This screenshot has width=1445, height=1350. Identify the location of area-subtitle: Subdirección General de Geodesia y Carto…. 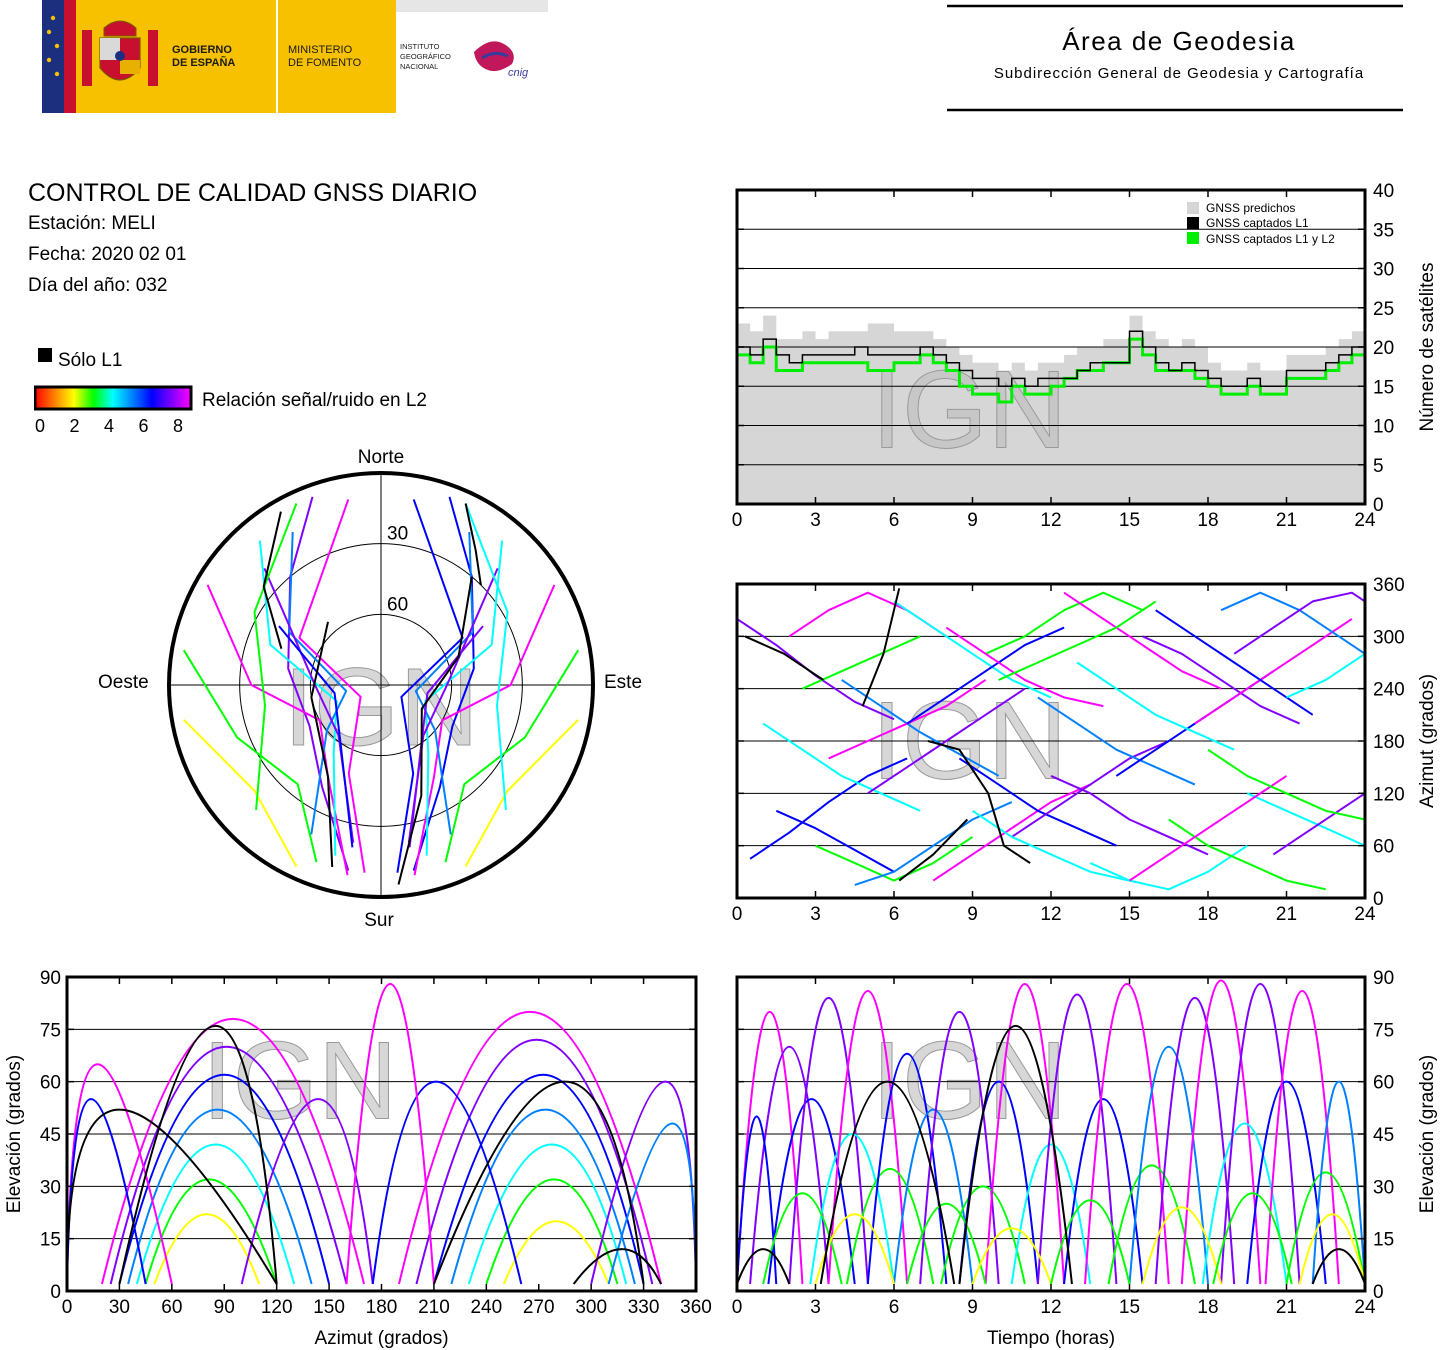
(1179, 73).